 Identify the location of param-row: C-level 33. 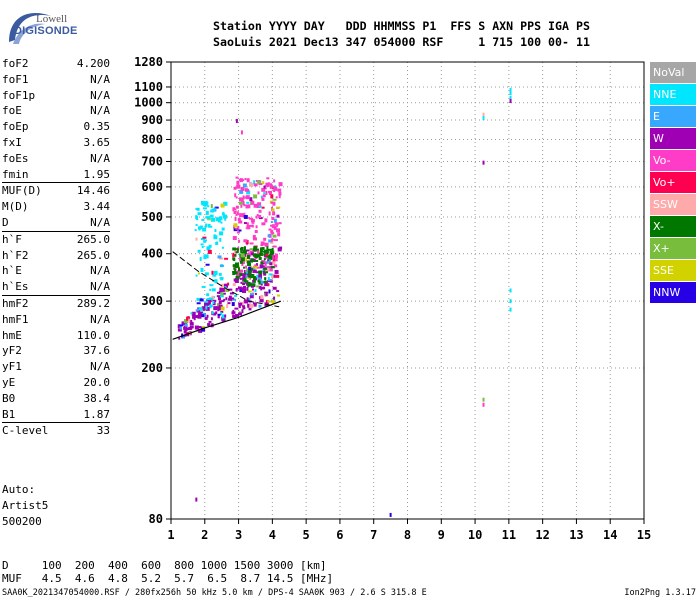
(56, 431).